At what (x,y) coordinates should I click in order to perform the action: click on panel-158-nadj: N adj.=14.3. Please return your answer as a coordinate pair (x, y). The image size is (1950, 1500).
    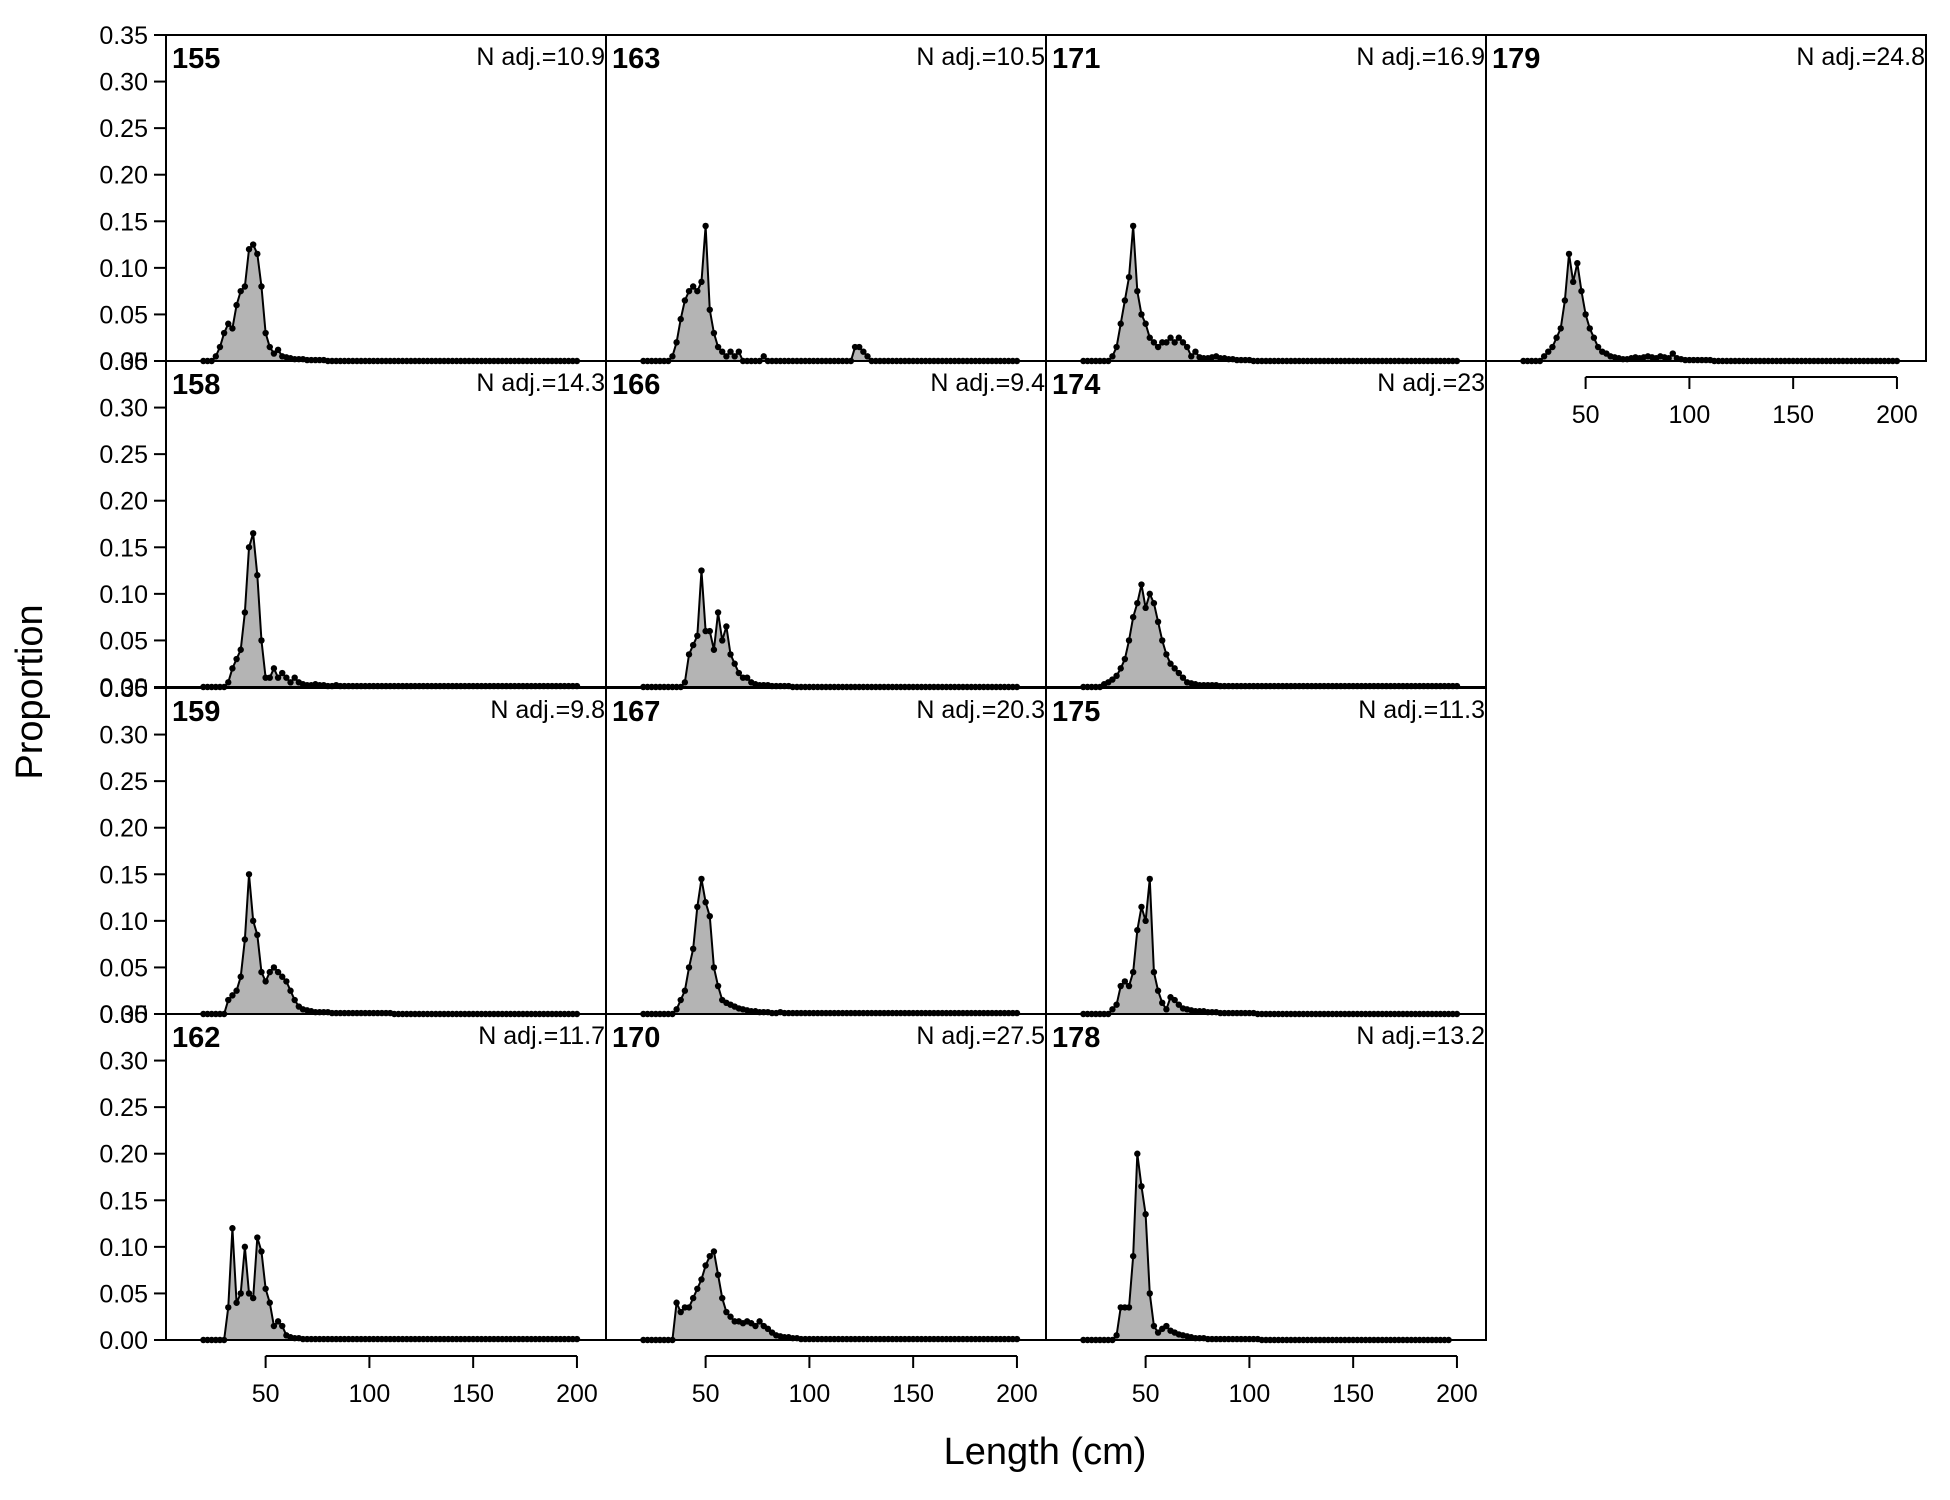
    Looking at the image, I should click on (540, 383).